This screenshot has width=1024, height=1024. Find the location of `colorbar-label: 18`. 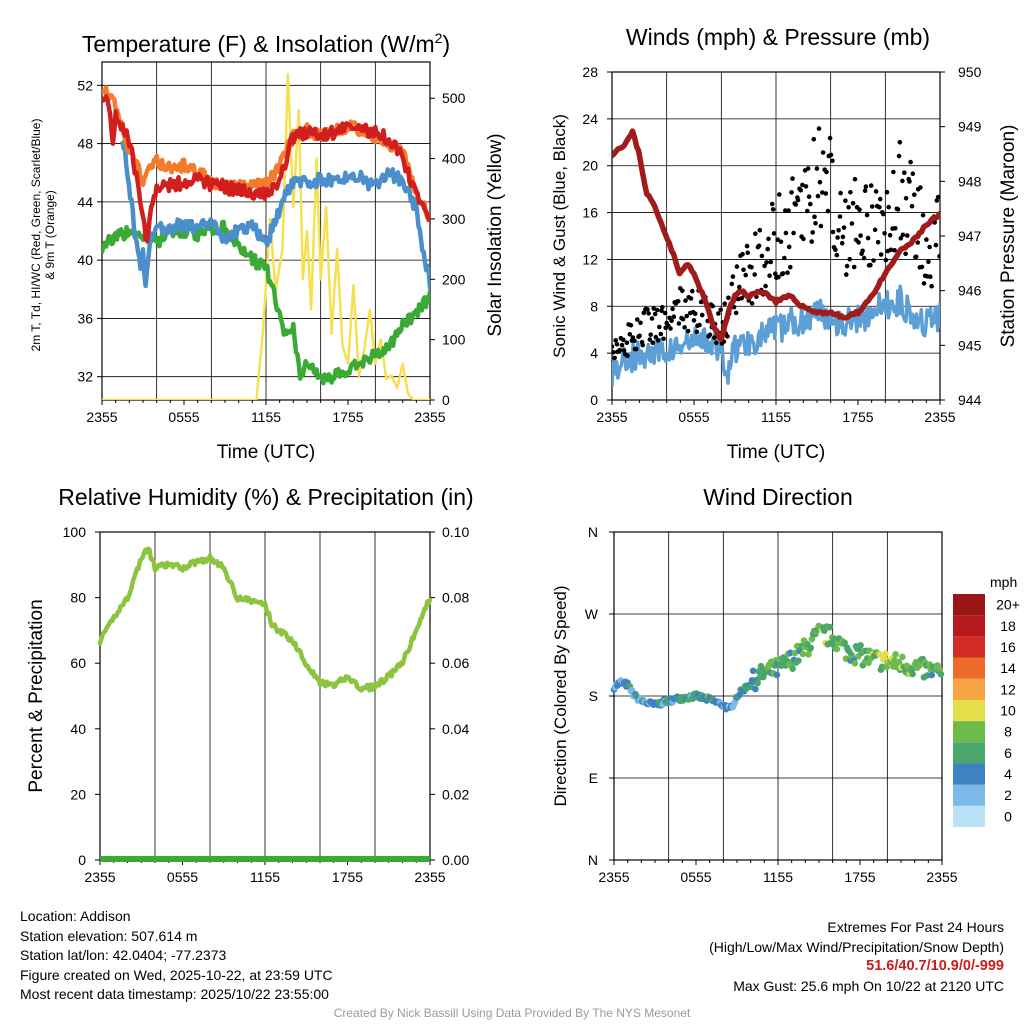

colorbar-label: 18 is located at coordinates (1008, 626).